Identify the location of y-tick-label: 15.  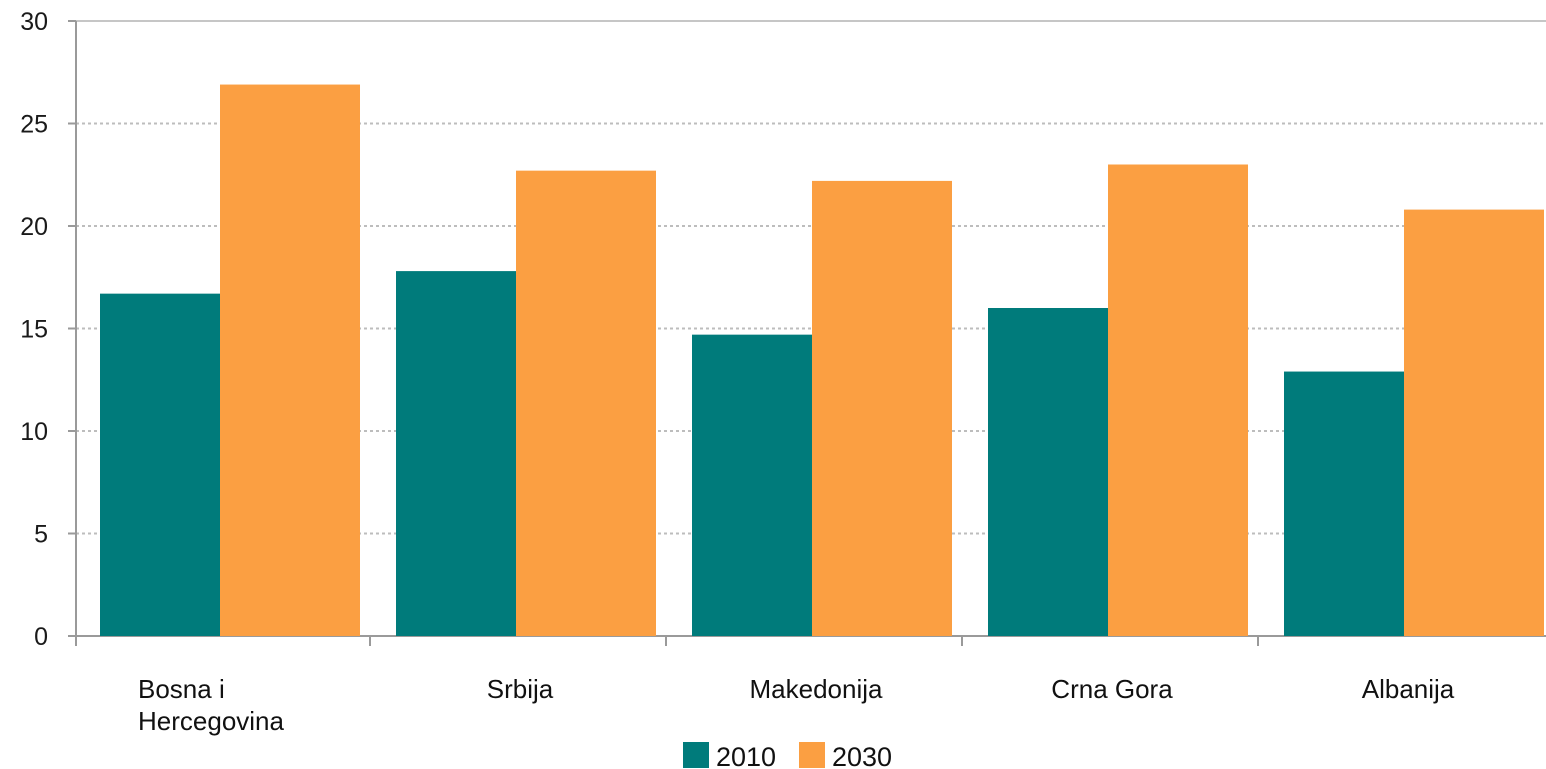
(34, 330).